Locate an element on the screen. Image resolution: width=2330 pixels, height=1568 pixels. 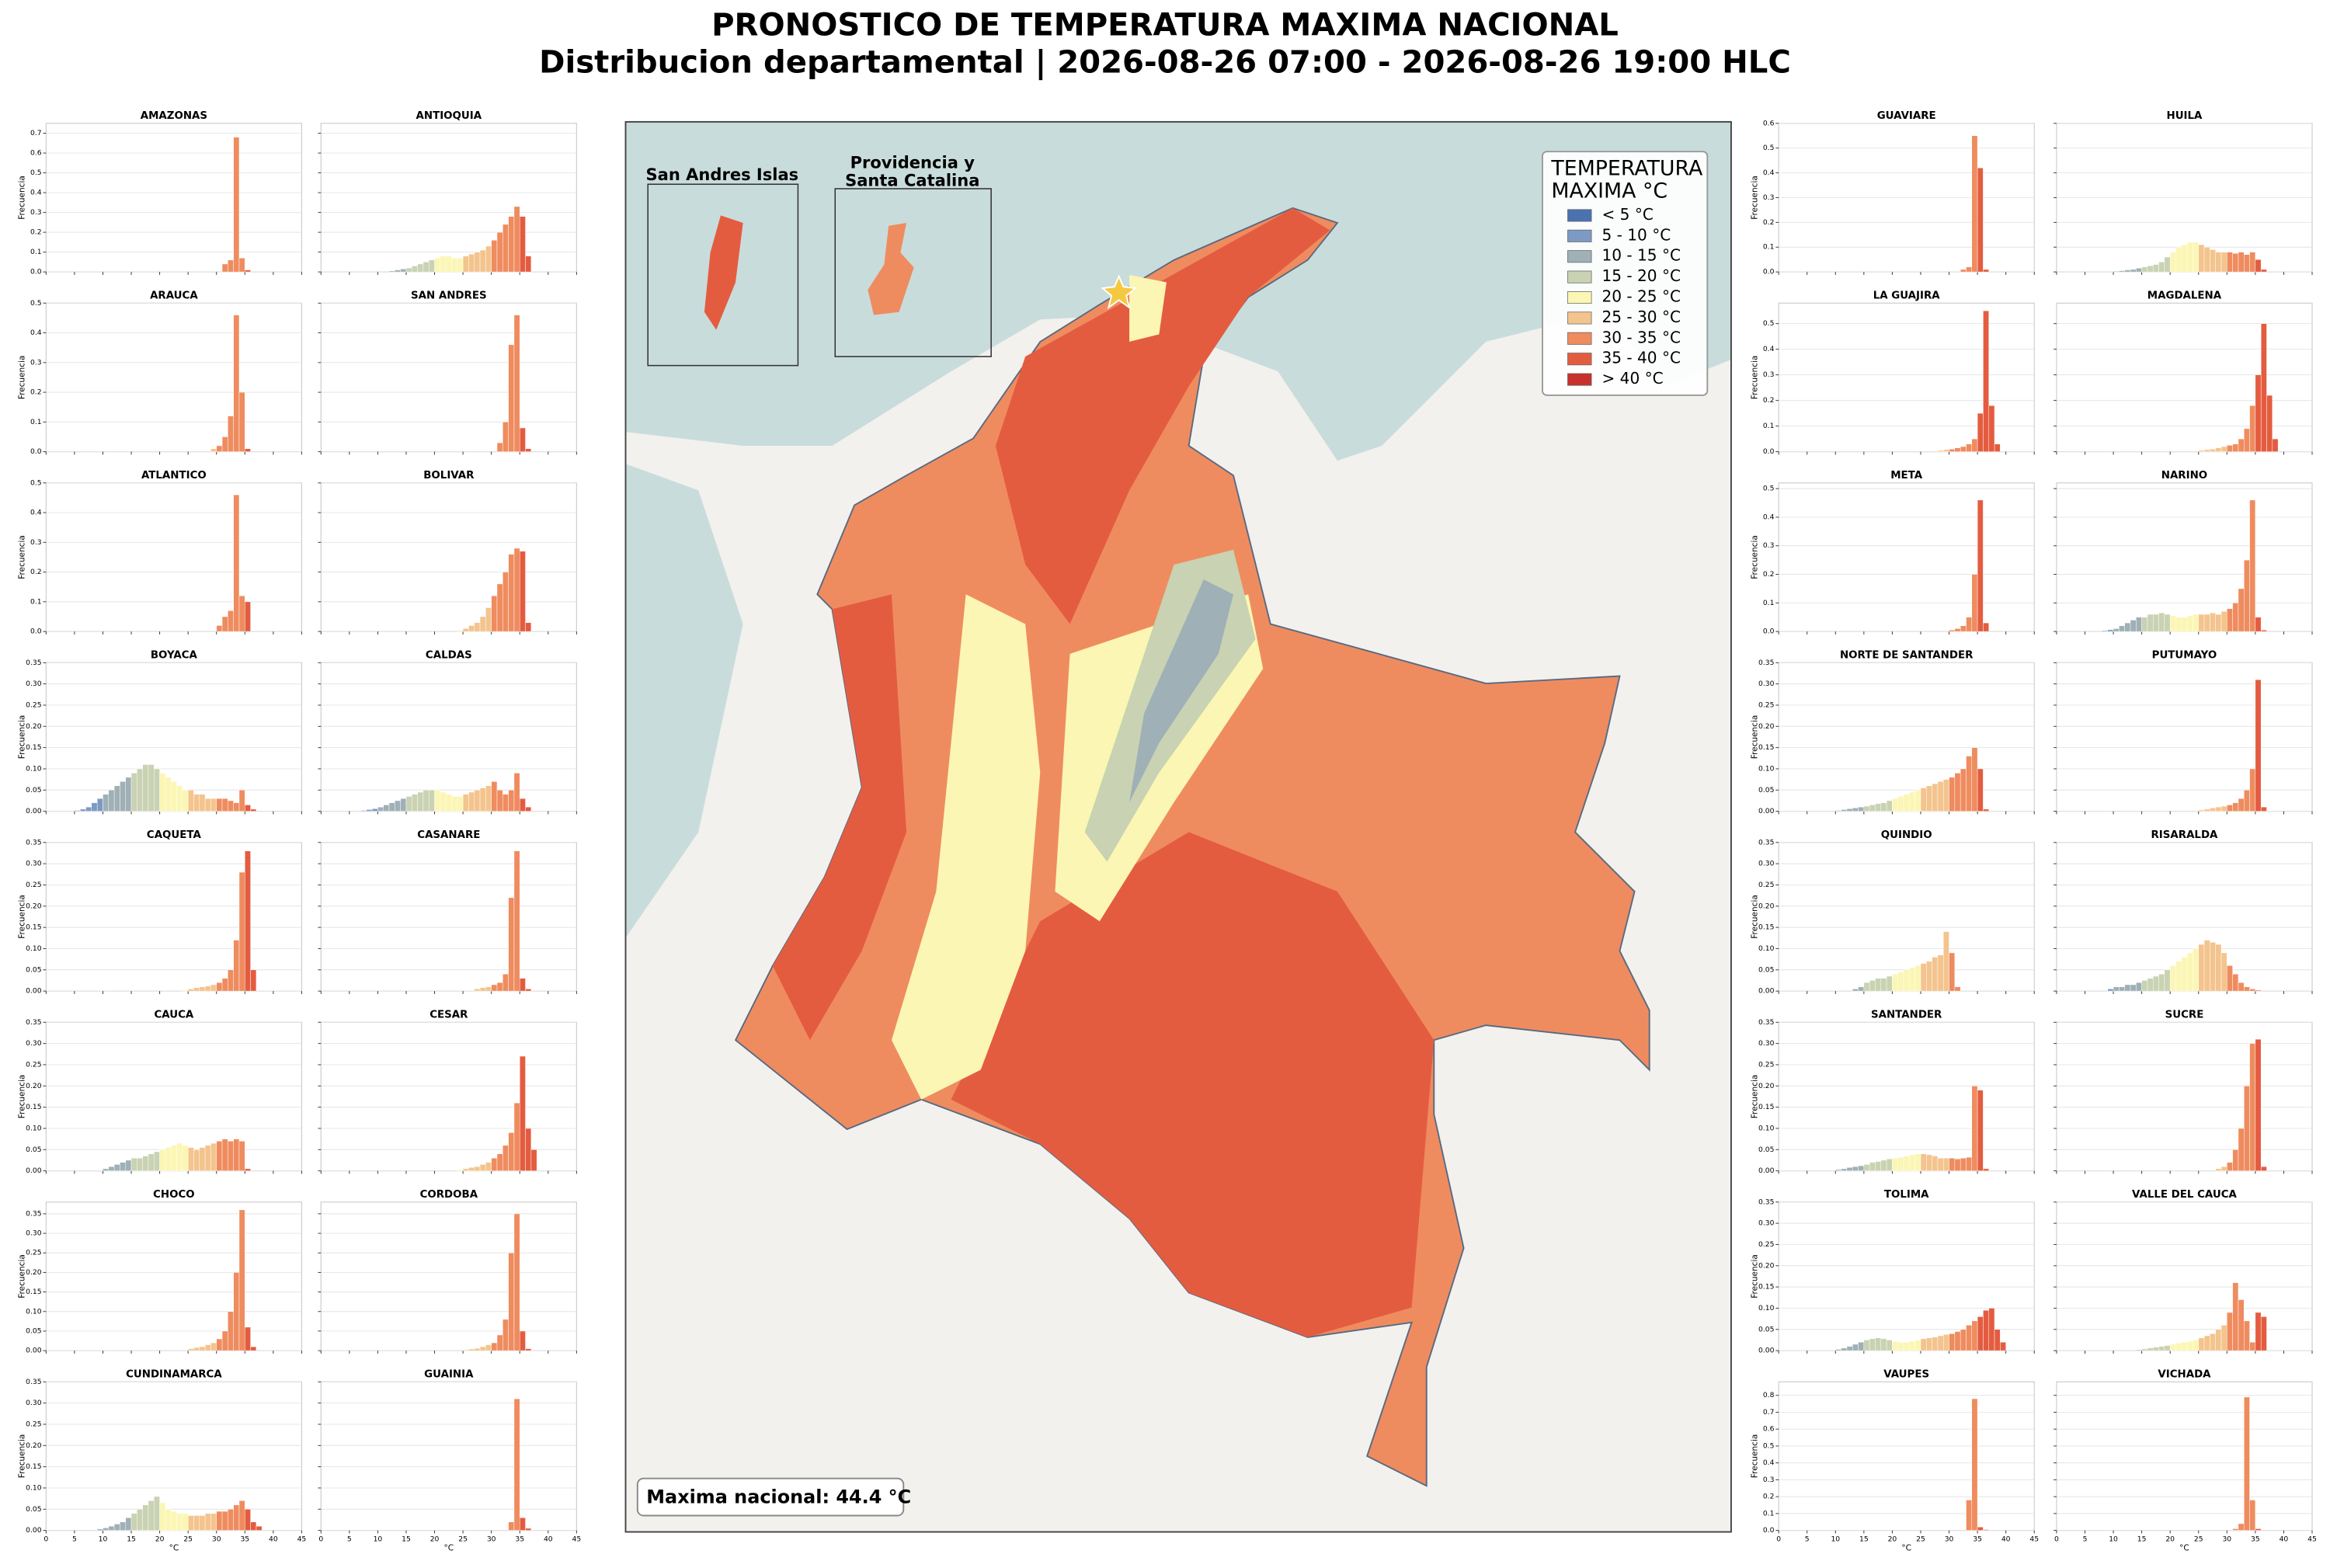
y-tick-label: 0.15 is located at coordinates (1766, 928).